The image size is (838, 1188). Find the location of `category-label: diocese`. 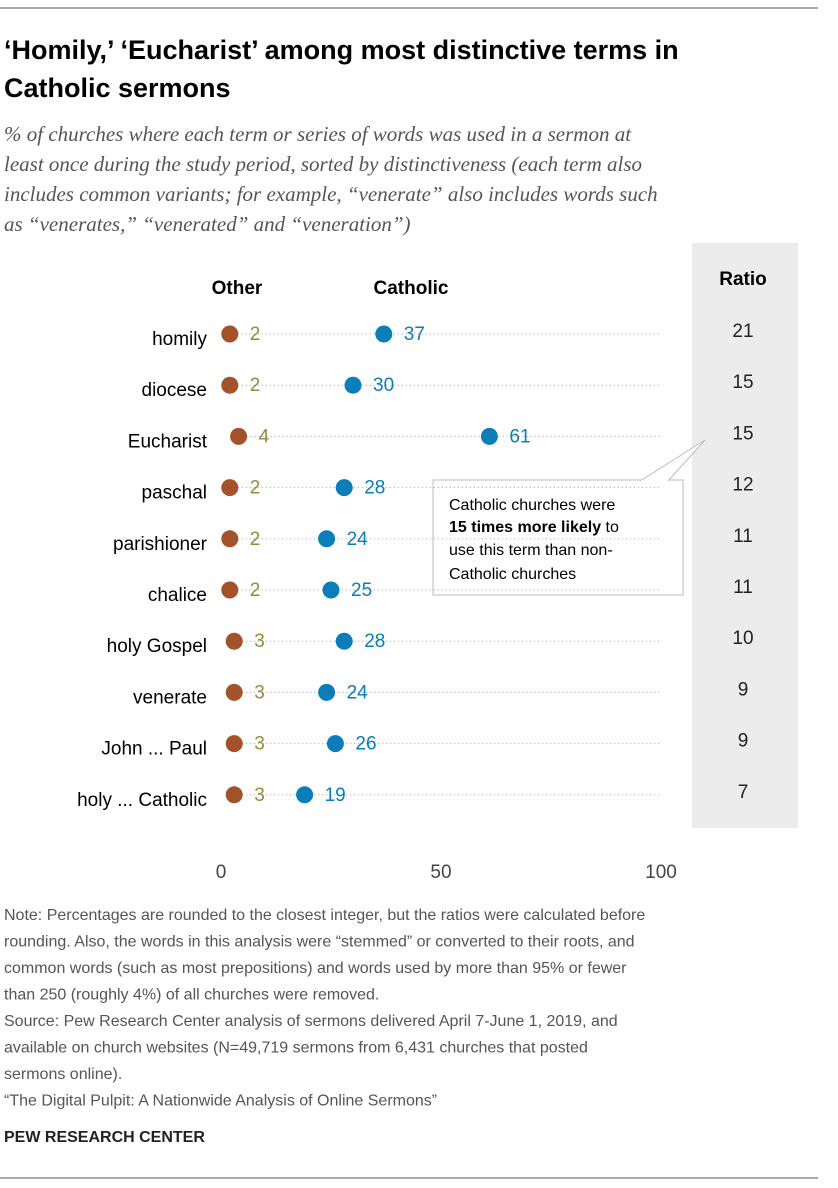

category-label: diocese is located at coordinates (175, 390).